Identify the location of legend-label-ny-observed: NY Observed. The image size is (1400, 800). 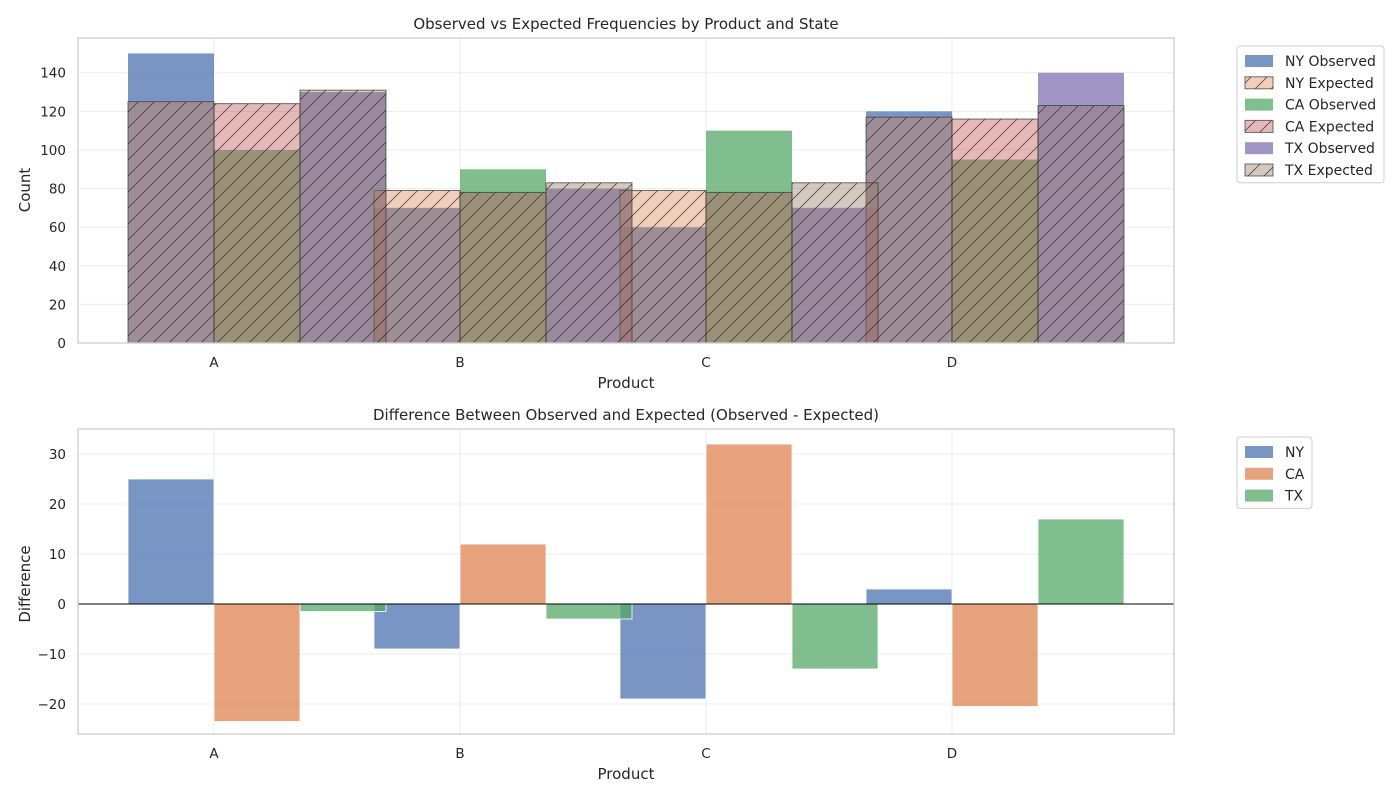
(1330, 62).